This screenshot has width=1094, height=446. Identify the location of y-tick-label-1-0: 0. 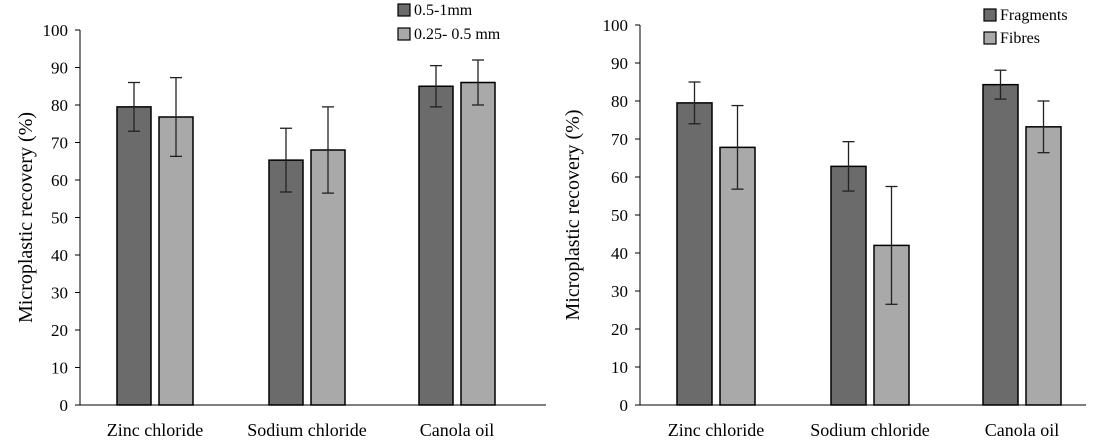
(624, 405).